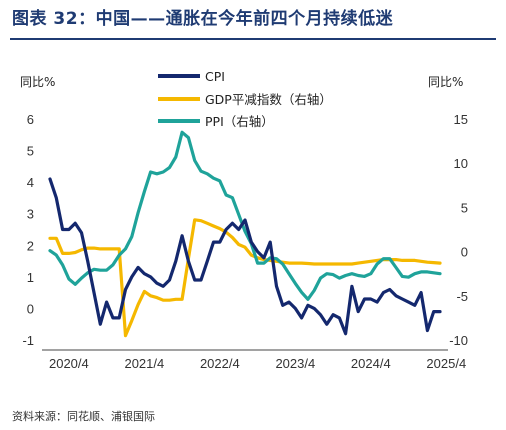 This screenshot has height=430, width=506. I want to click on left-tick-label: -1, so click(28, 340).